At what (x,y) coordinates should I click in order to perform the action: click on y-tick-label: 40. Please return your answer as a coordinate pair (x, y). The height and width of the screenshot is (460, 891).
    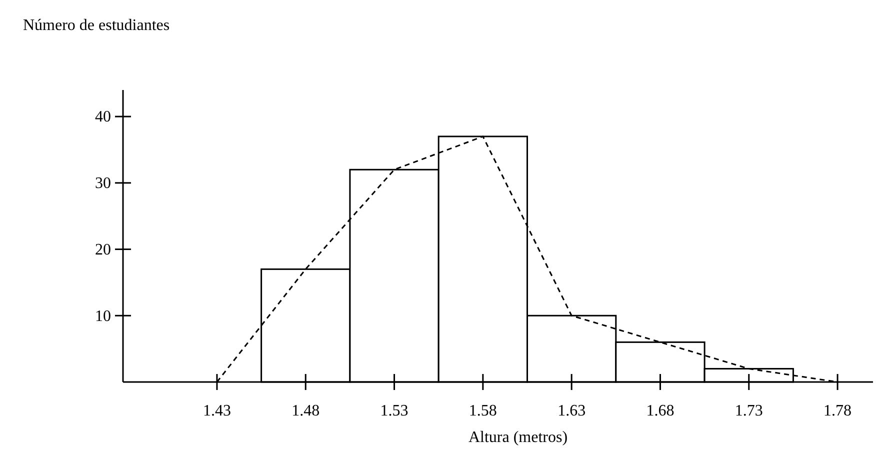
    Looking at the image, I should click on (103, 117).